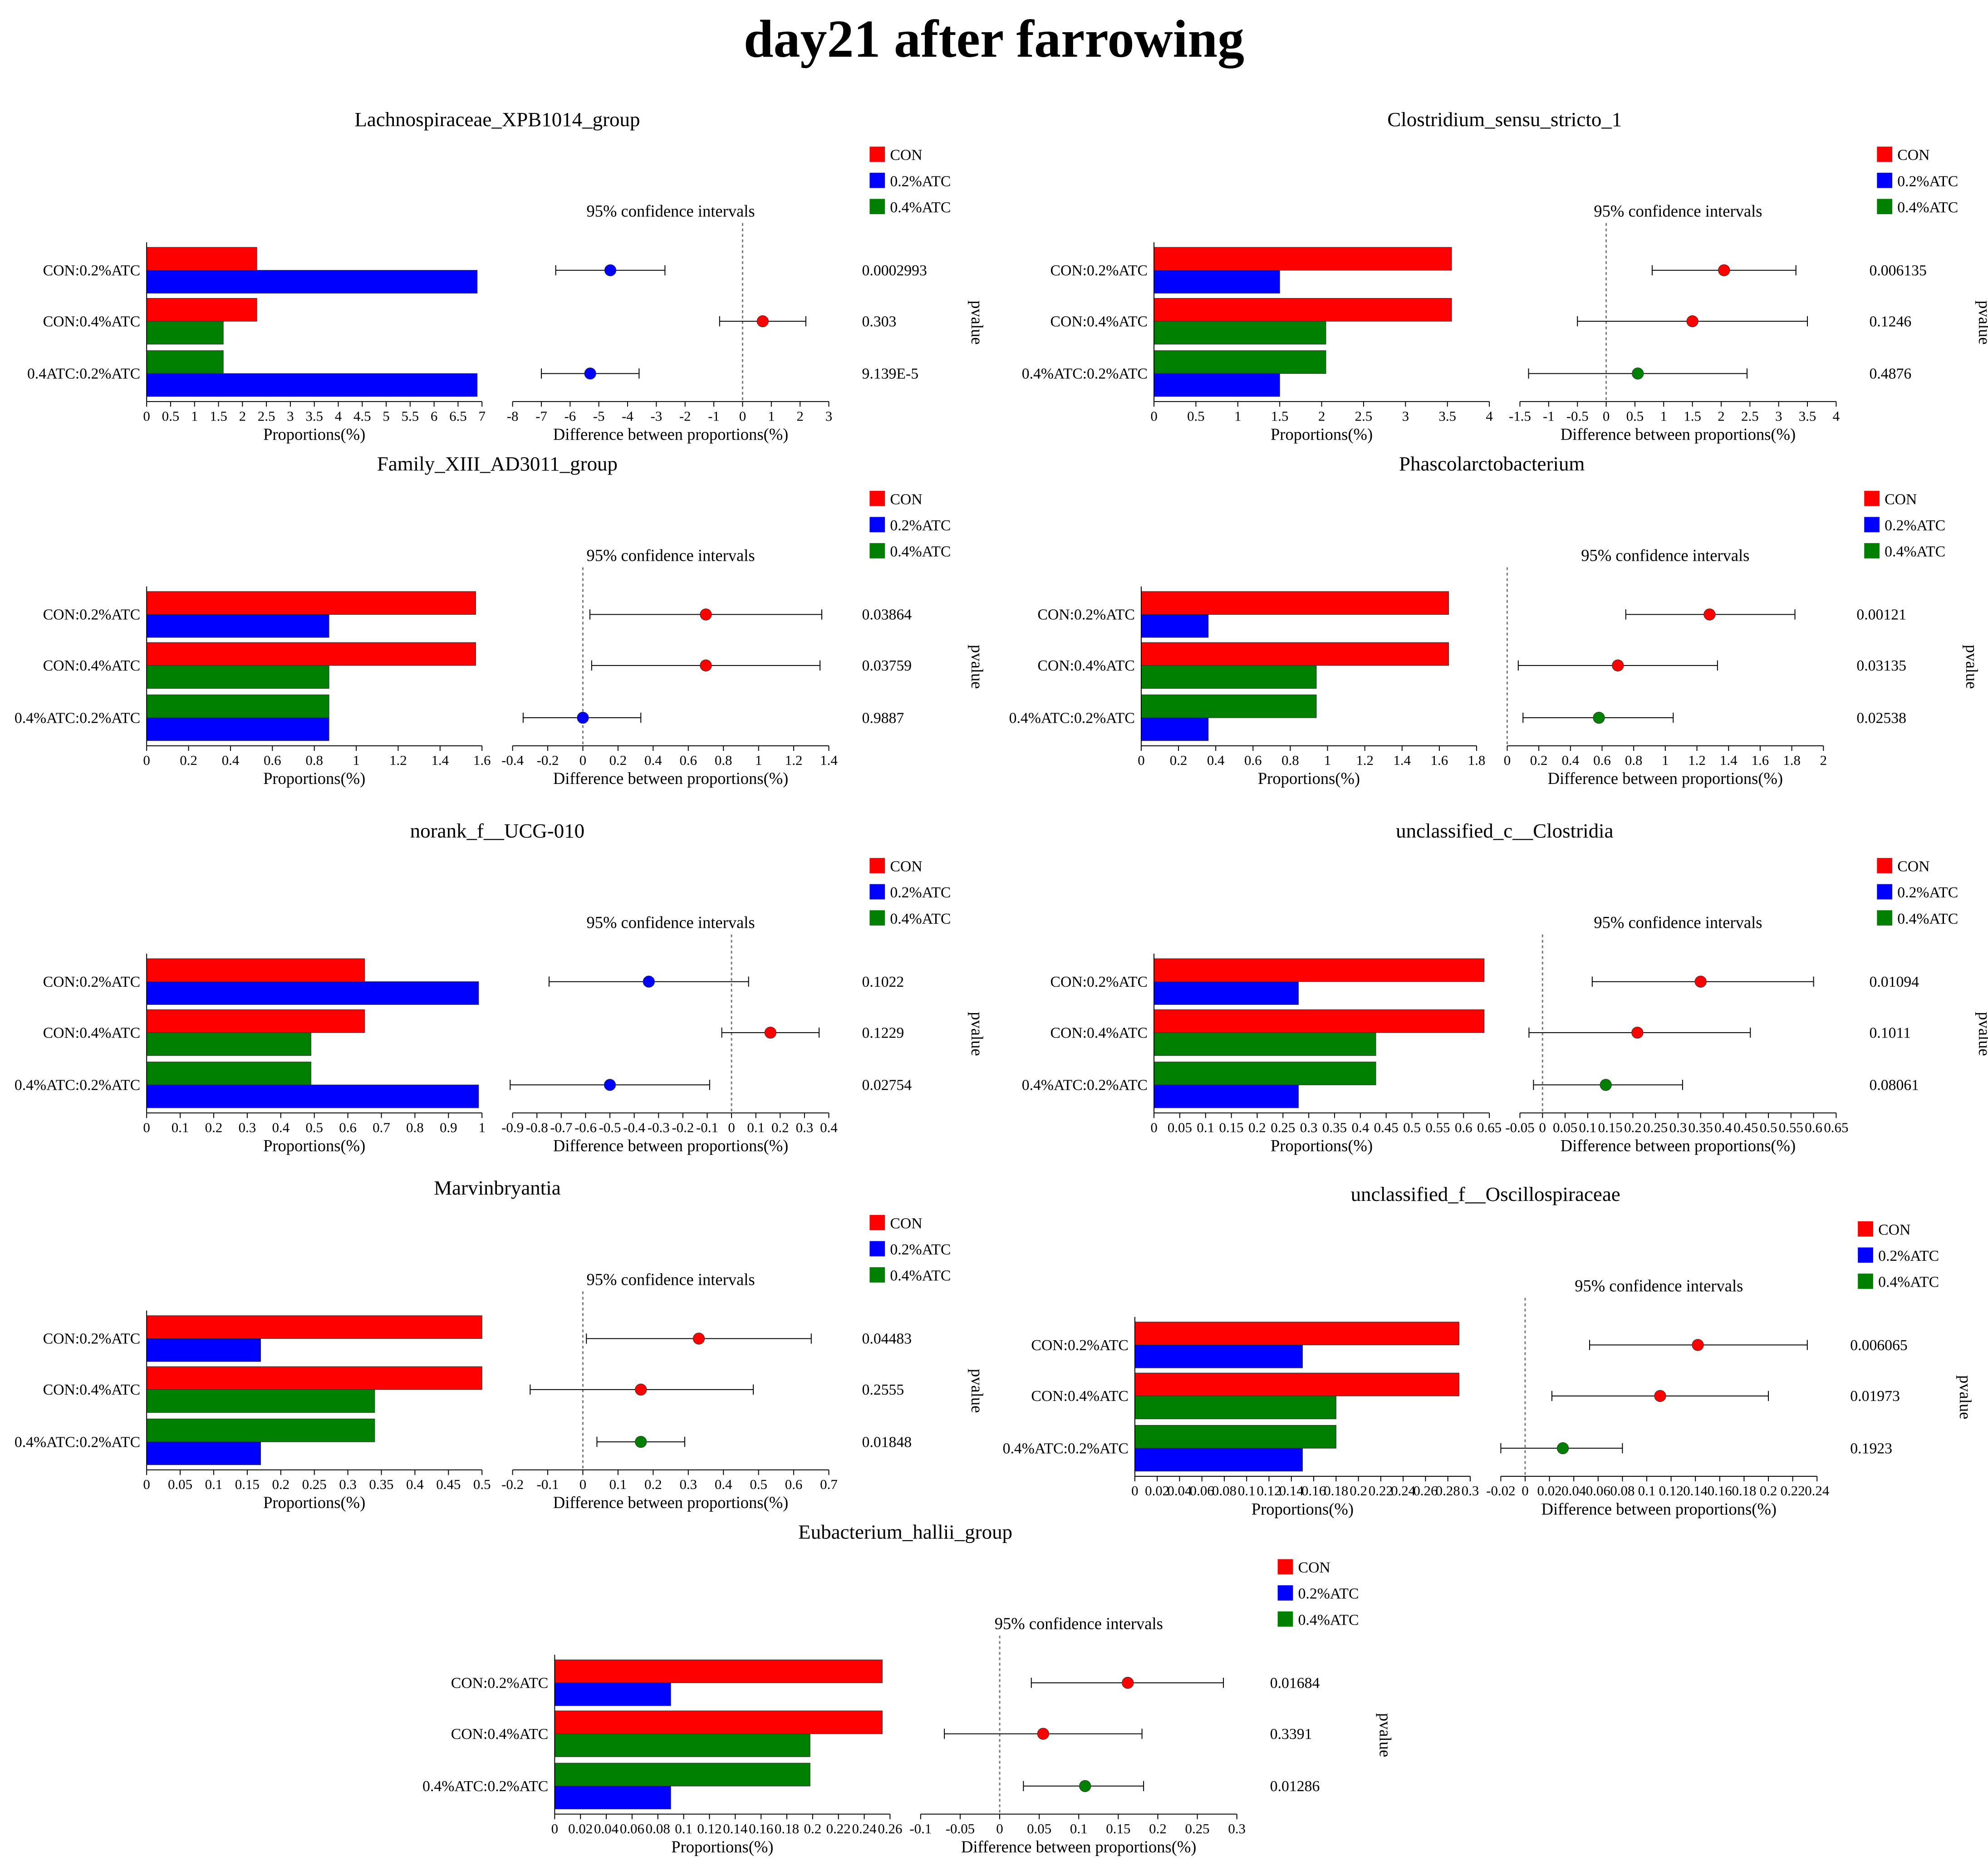 This screenshot has height=1866, width=1988. What do you see at coordinates (485, 1786) in the screenshot?
I see `comparison-label-2: 0.4%ATC:0.2%ATC` at bounding box center [485, 1786].